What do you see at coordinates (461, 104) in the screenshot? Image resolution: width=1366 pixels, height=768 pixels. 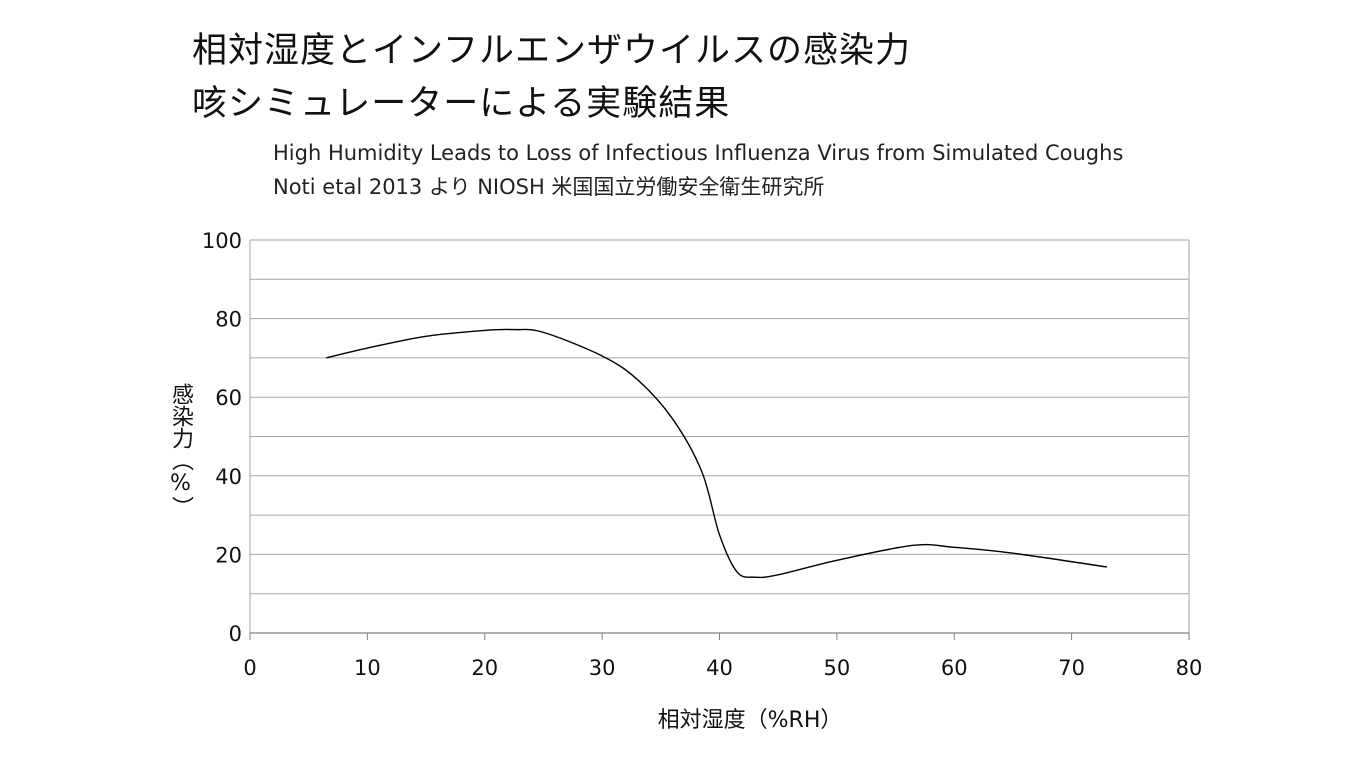 I see `chart-title-line-2: 咳シミュレーターによる実験結果` at bounding box center [461, 104].